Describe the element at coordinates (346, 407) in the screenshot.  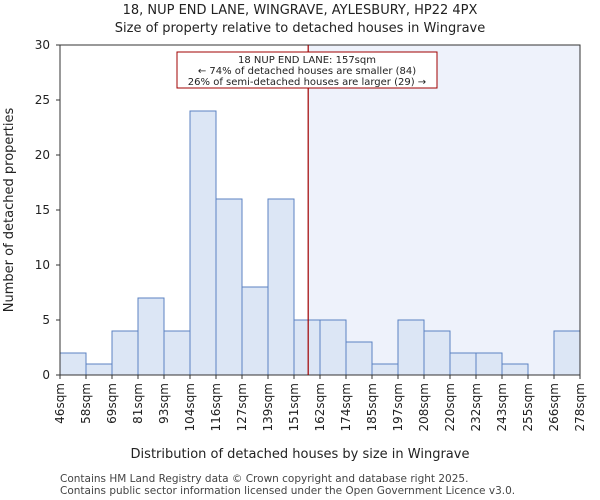
I see `x-tick-label: 174sqm` at that location.